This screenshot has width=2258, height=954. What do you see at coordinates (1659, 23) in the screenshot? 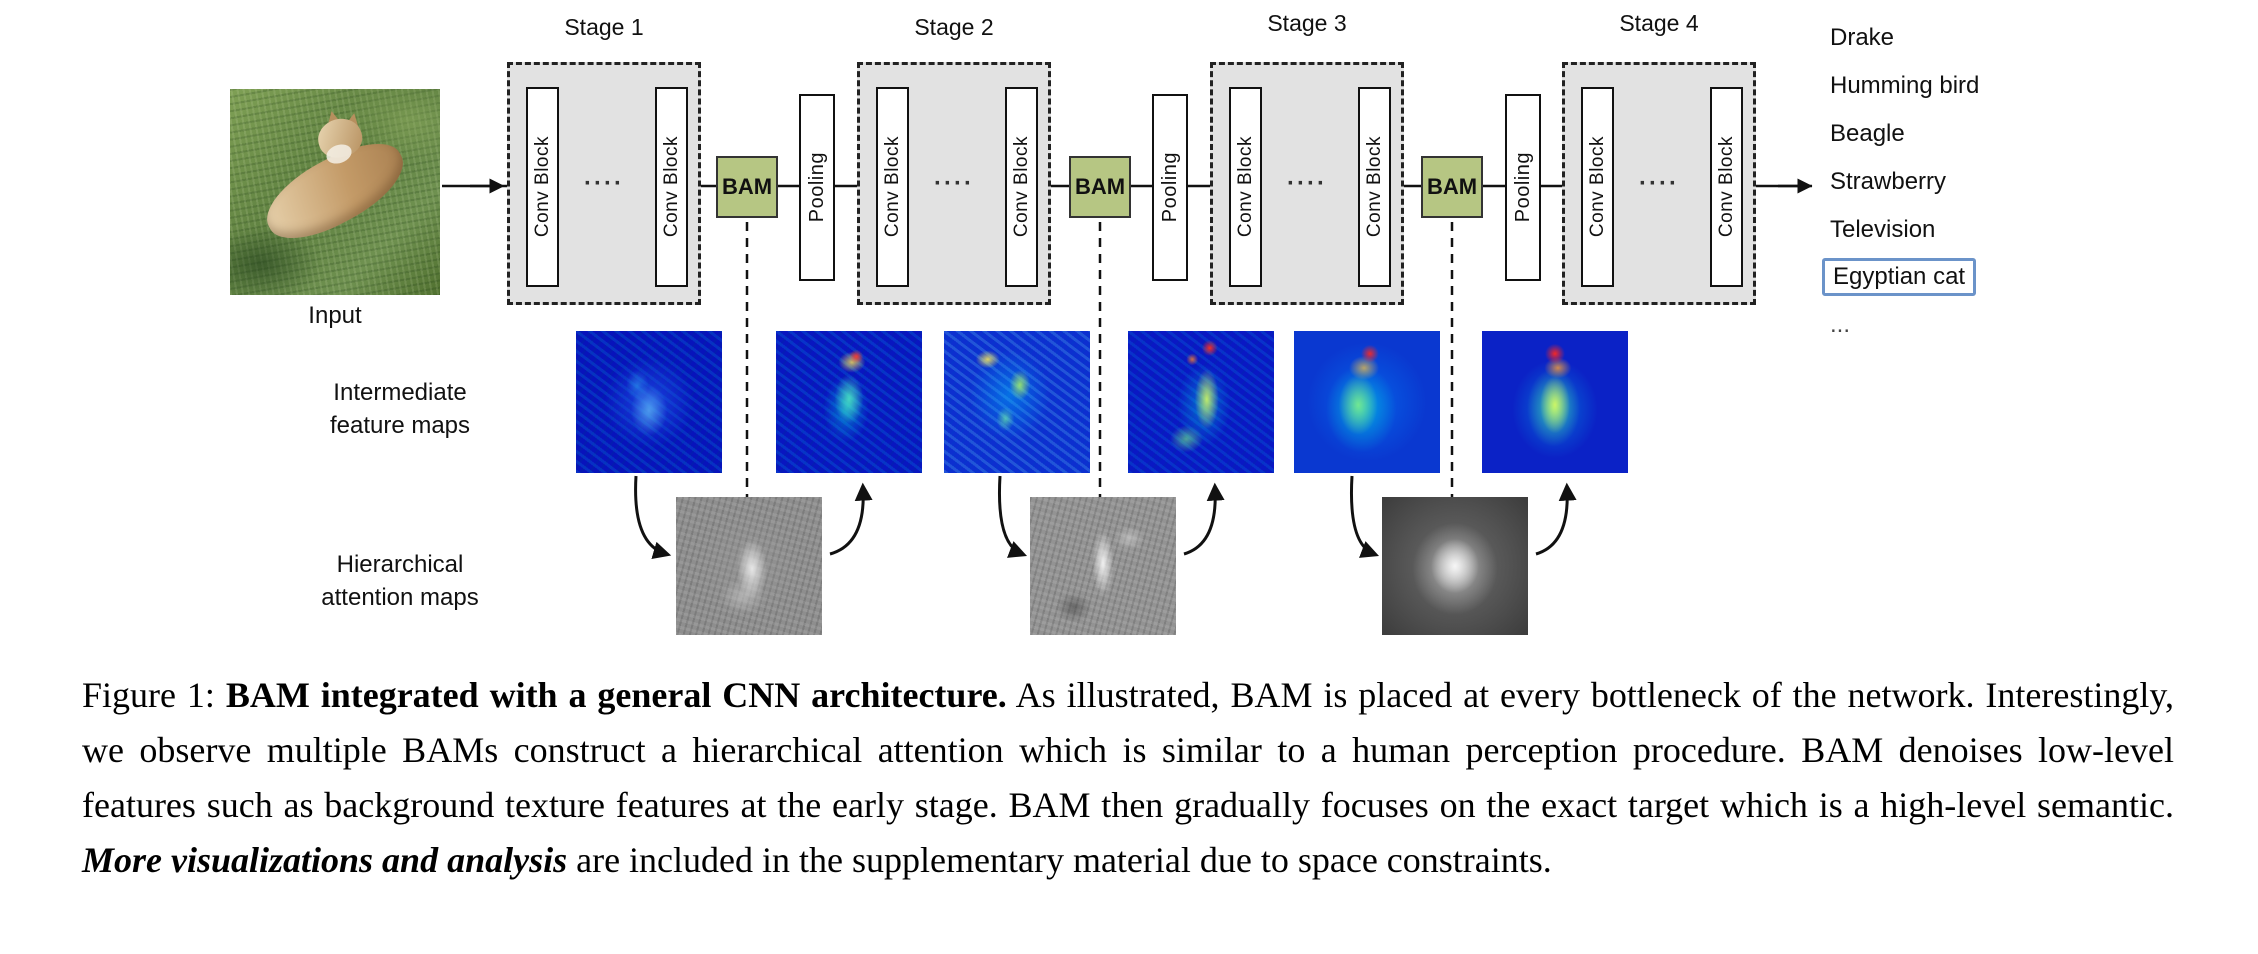
I see `stage-4-label: Stage 4` at bounding box center [1659, 23].